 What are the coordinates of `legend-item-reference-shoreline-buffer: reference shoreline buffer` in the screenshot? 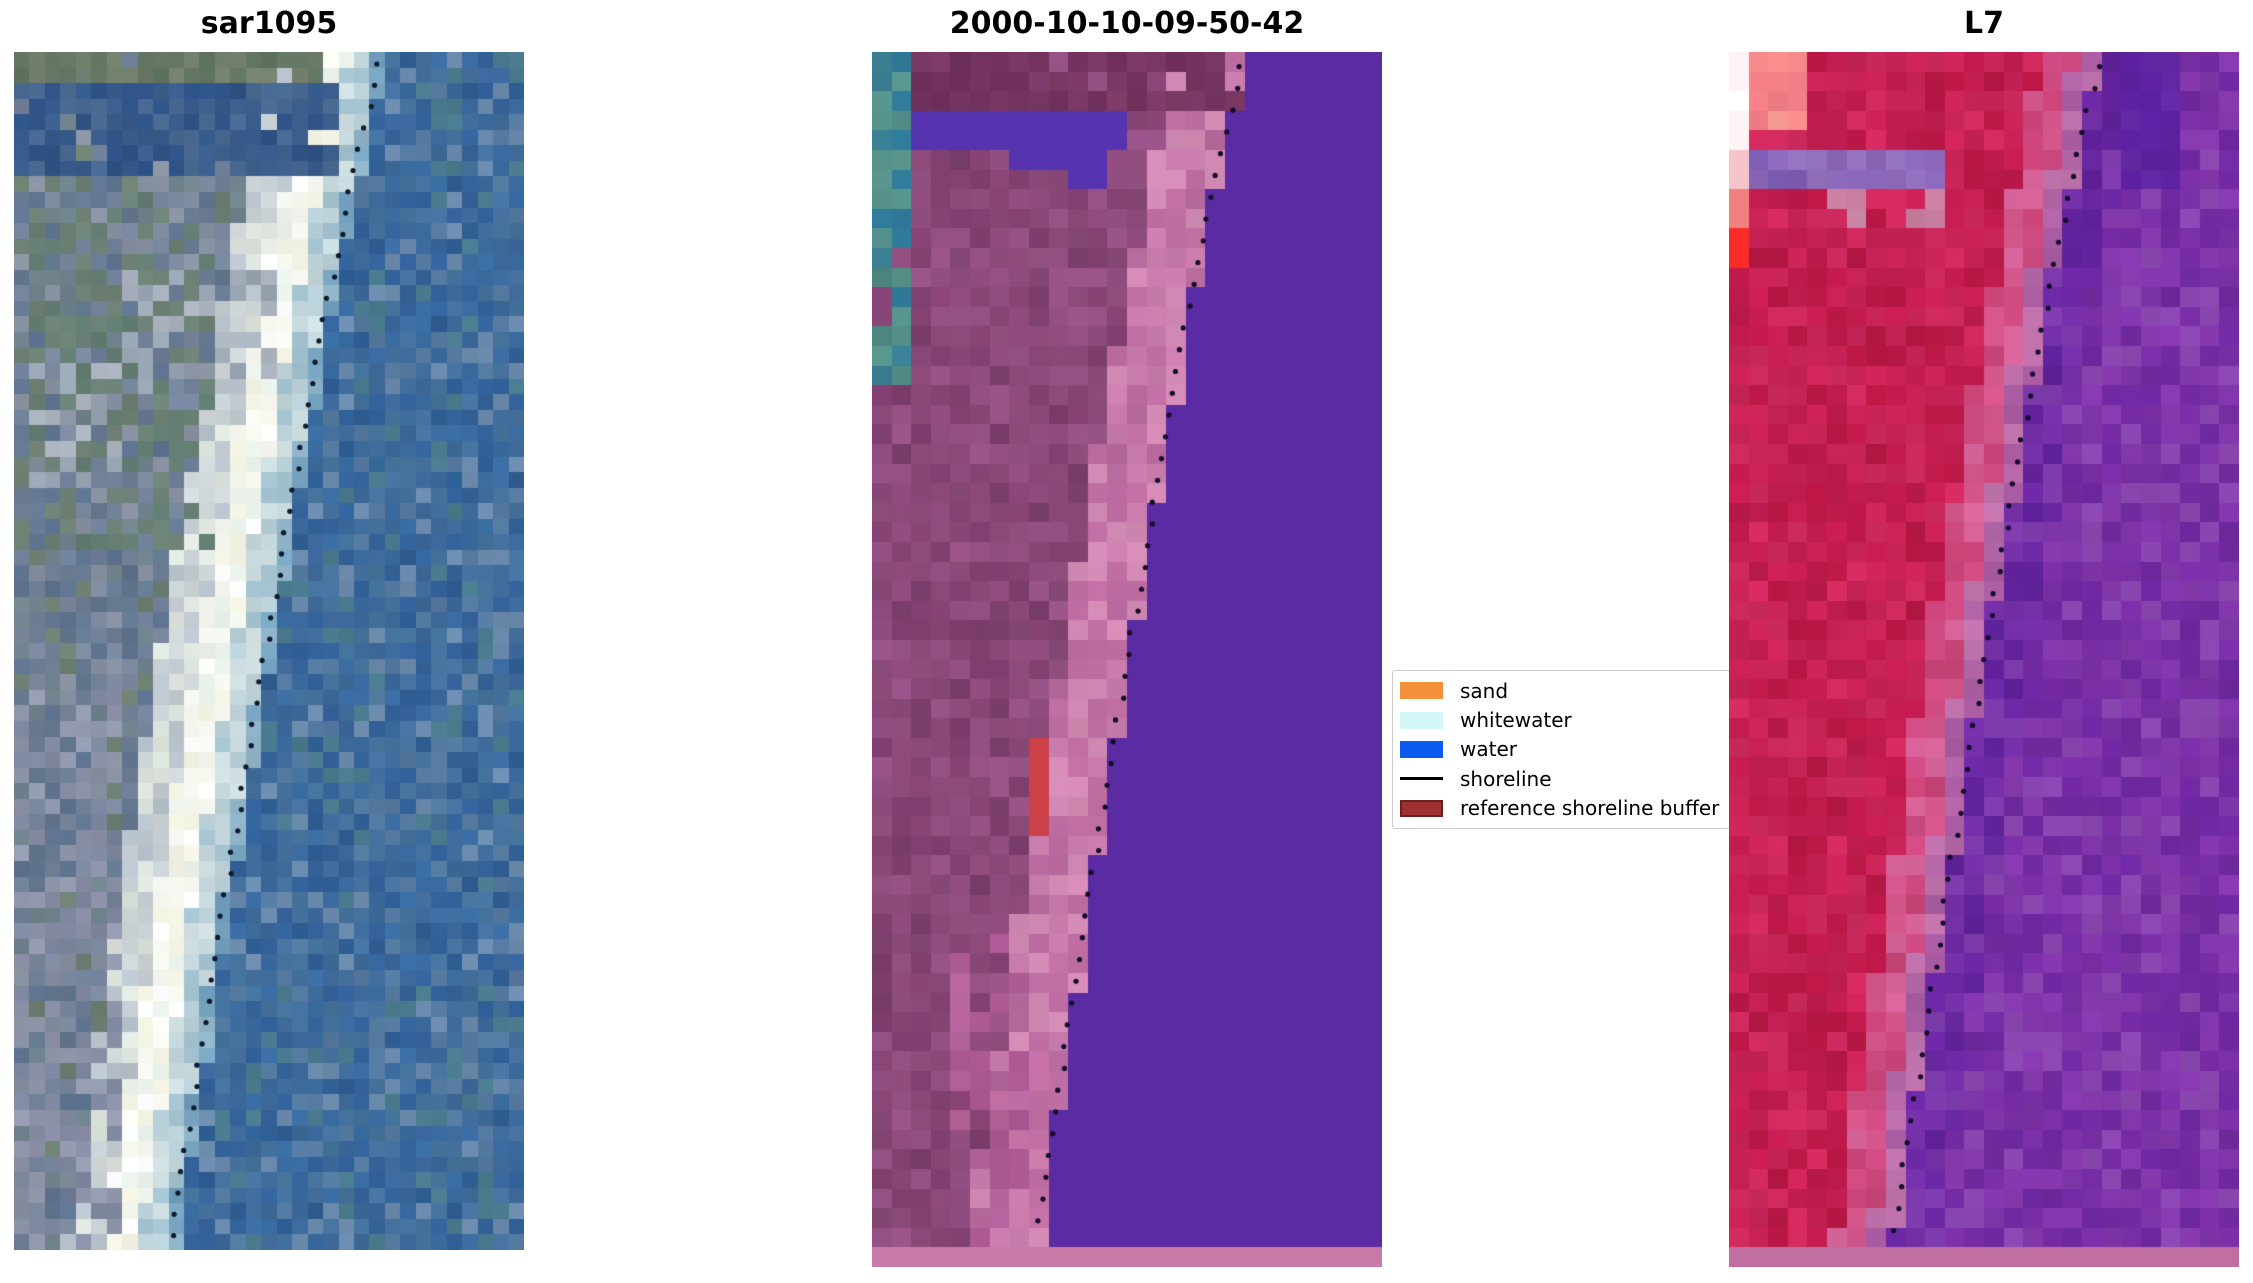 It's located at (1564, 808).